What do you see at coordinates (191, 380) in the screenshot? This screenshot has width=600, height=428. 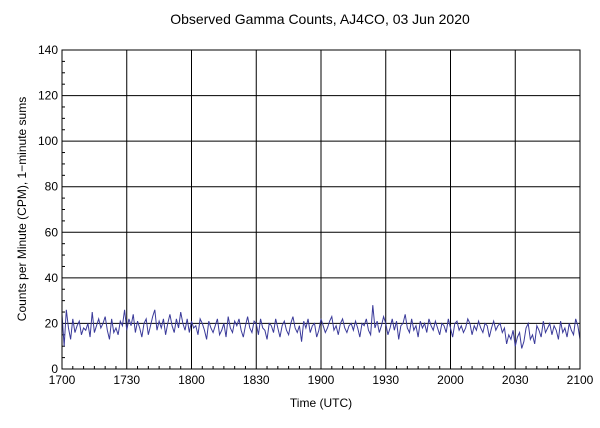 I see `x-tick-label: 1800` at bounding box center [191, 380].